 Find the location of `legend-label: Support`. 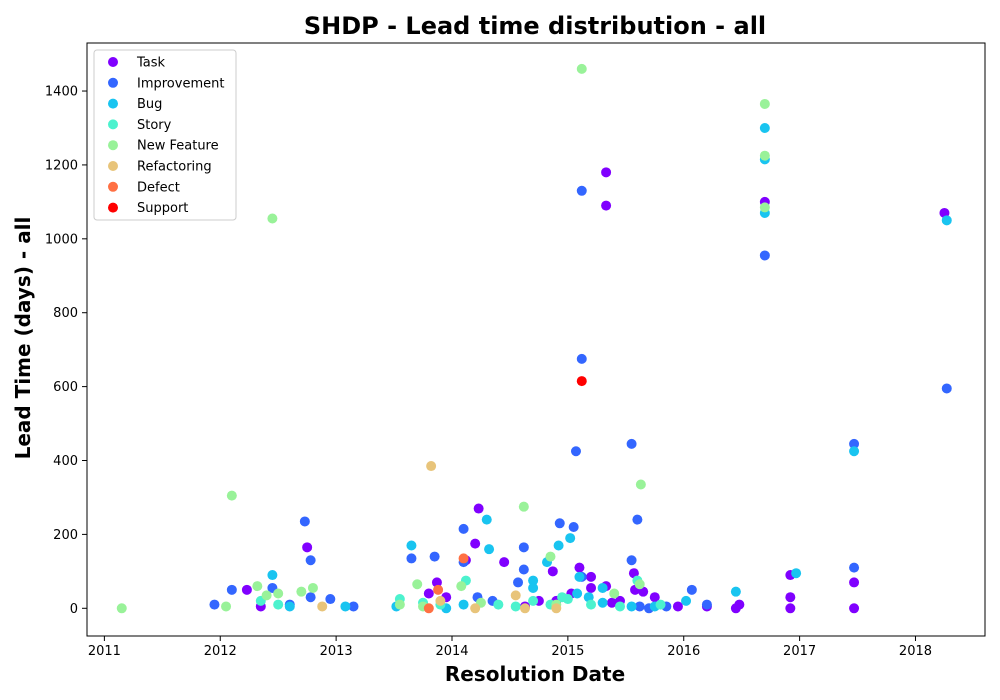

legend-label: Support is located at coordinates (162, 208).